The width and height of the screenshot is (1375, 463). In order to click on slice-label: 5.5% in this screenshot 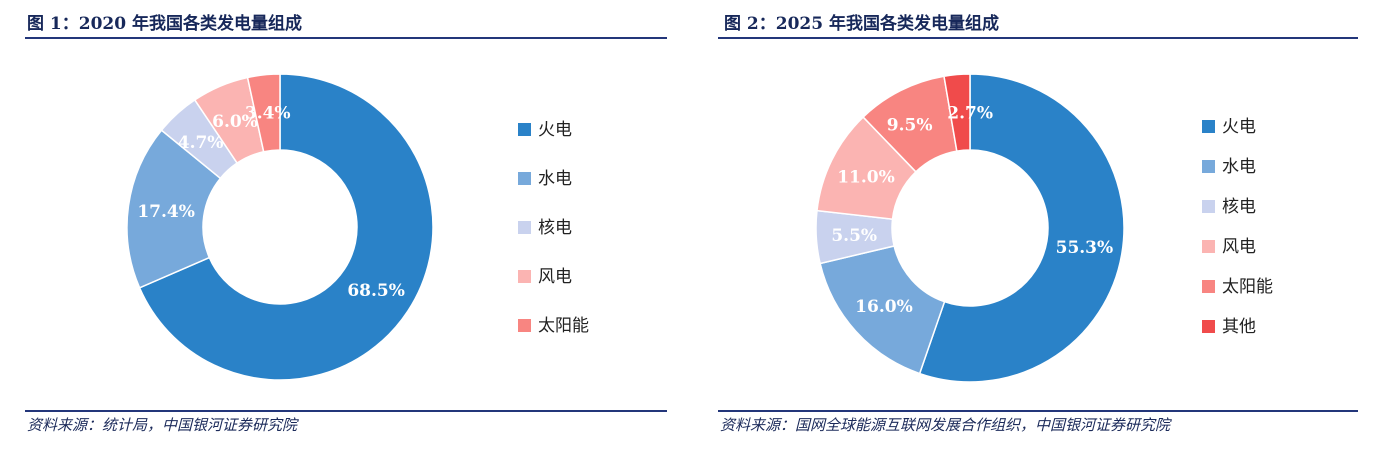, I will do `click(854, 236)`.